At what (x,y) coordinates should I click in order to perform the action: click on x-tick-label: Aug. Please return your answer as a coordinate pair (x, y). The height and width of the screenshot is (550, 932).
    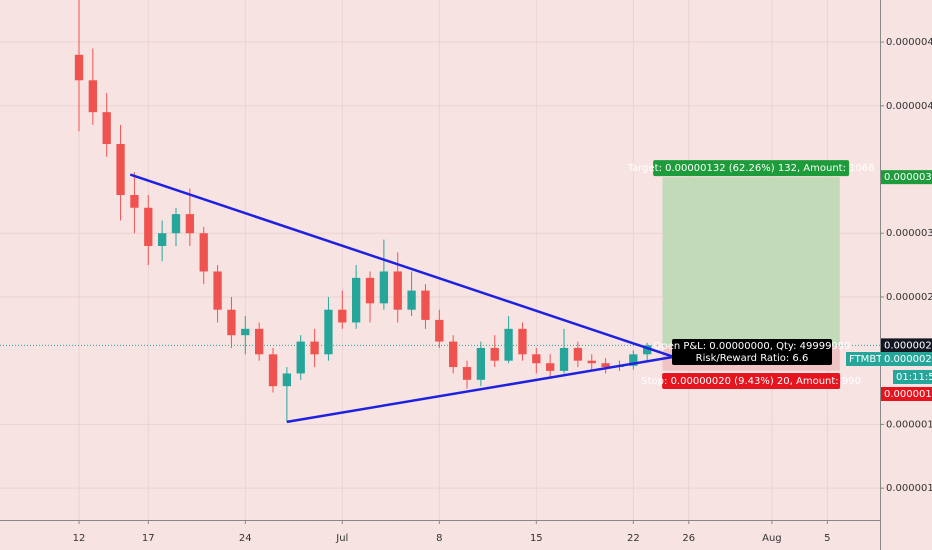
    Looking at the image, I should click on (772, 538).